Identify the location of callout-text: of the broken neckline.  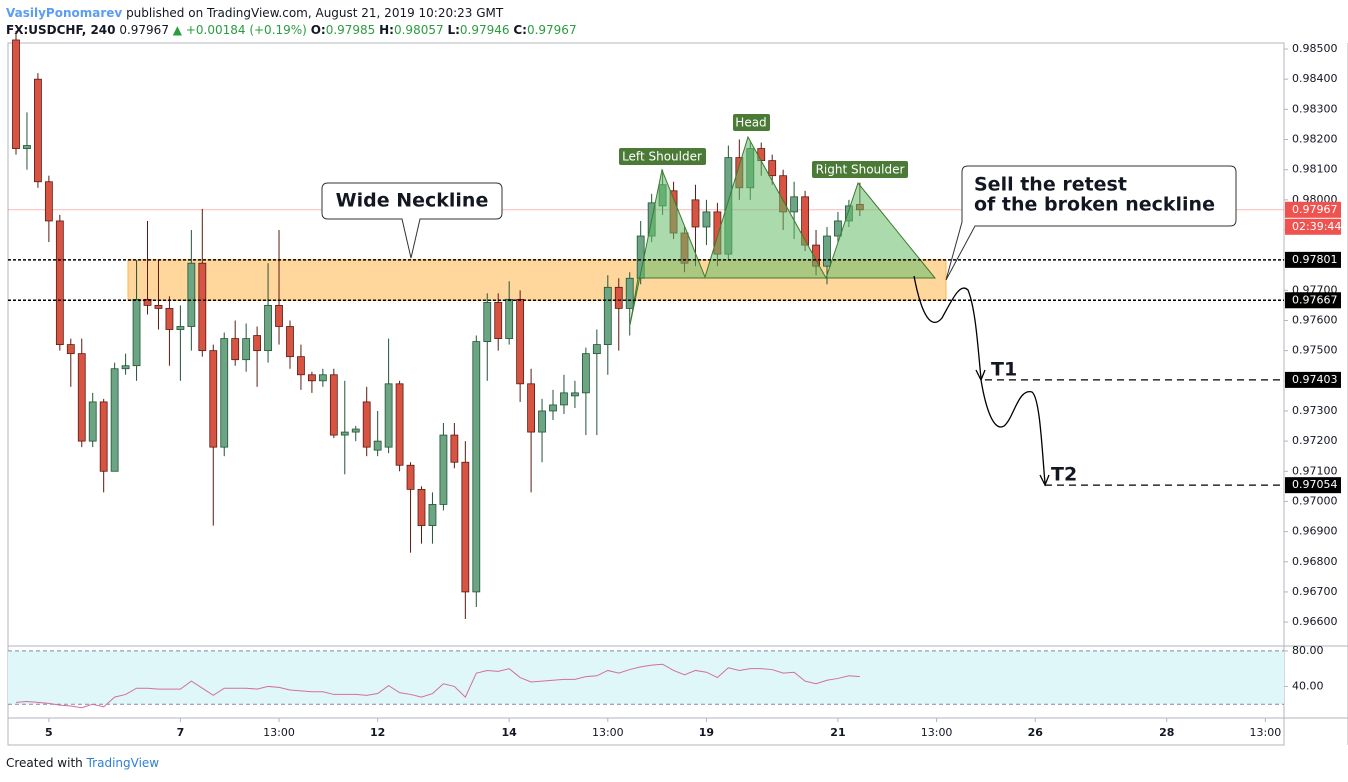
(1094, 205).